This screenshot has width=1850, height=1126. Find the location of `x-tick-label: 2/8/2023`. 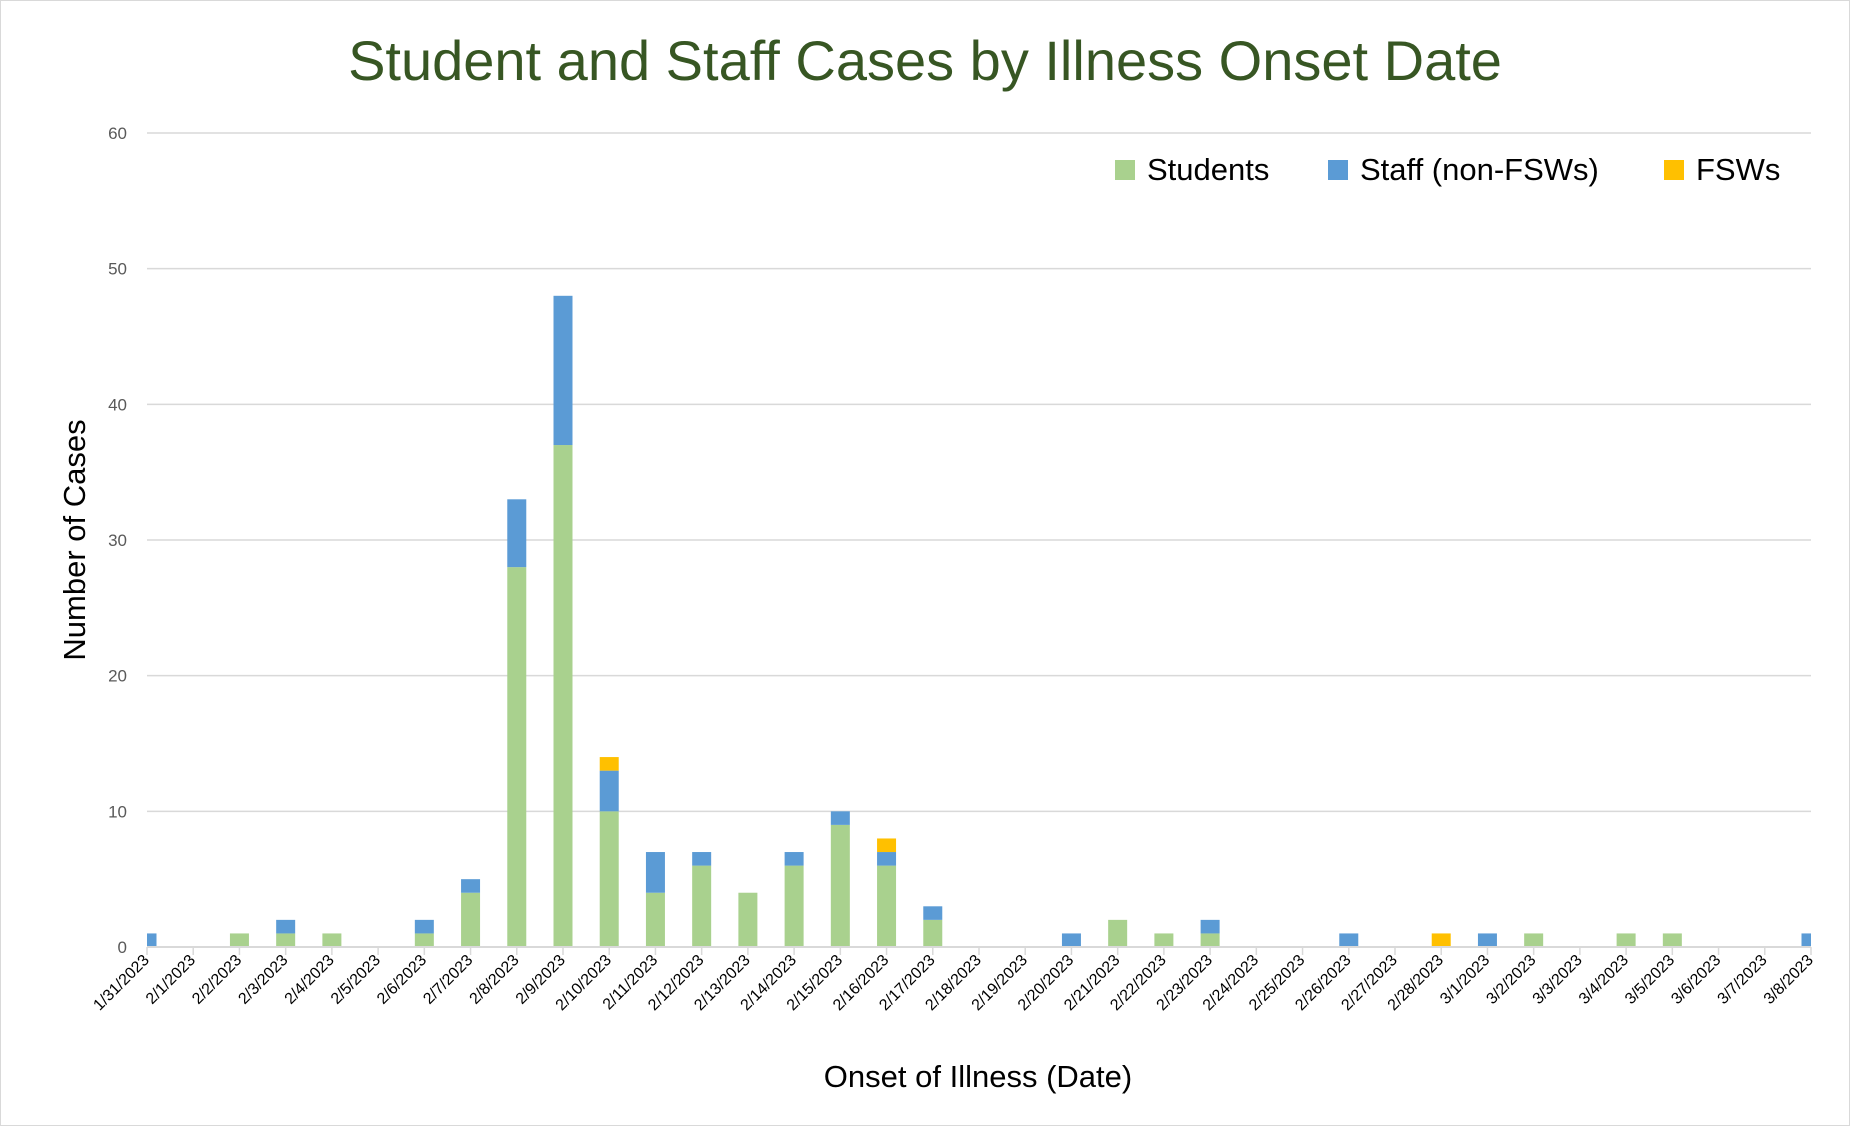

x-tick-label: 2/8/2023 is located at coordinates (495, 980).